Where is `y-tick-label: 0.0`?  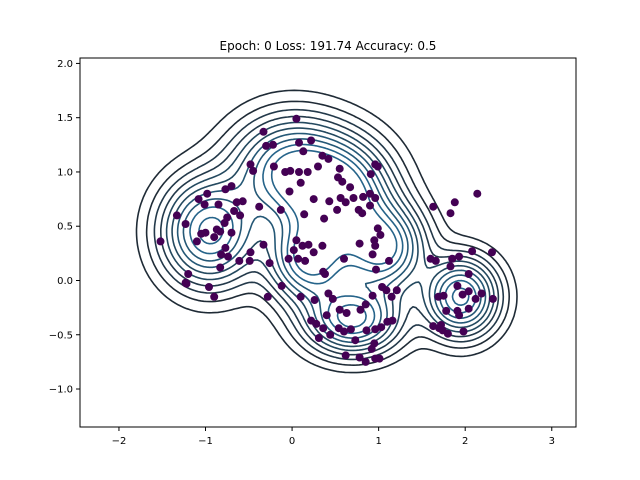
y-tick-label: 0.0 is located at coordinates (65, 281).